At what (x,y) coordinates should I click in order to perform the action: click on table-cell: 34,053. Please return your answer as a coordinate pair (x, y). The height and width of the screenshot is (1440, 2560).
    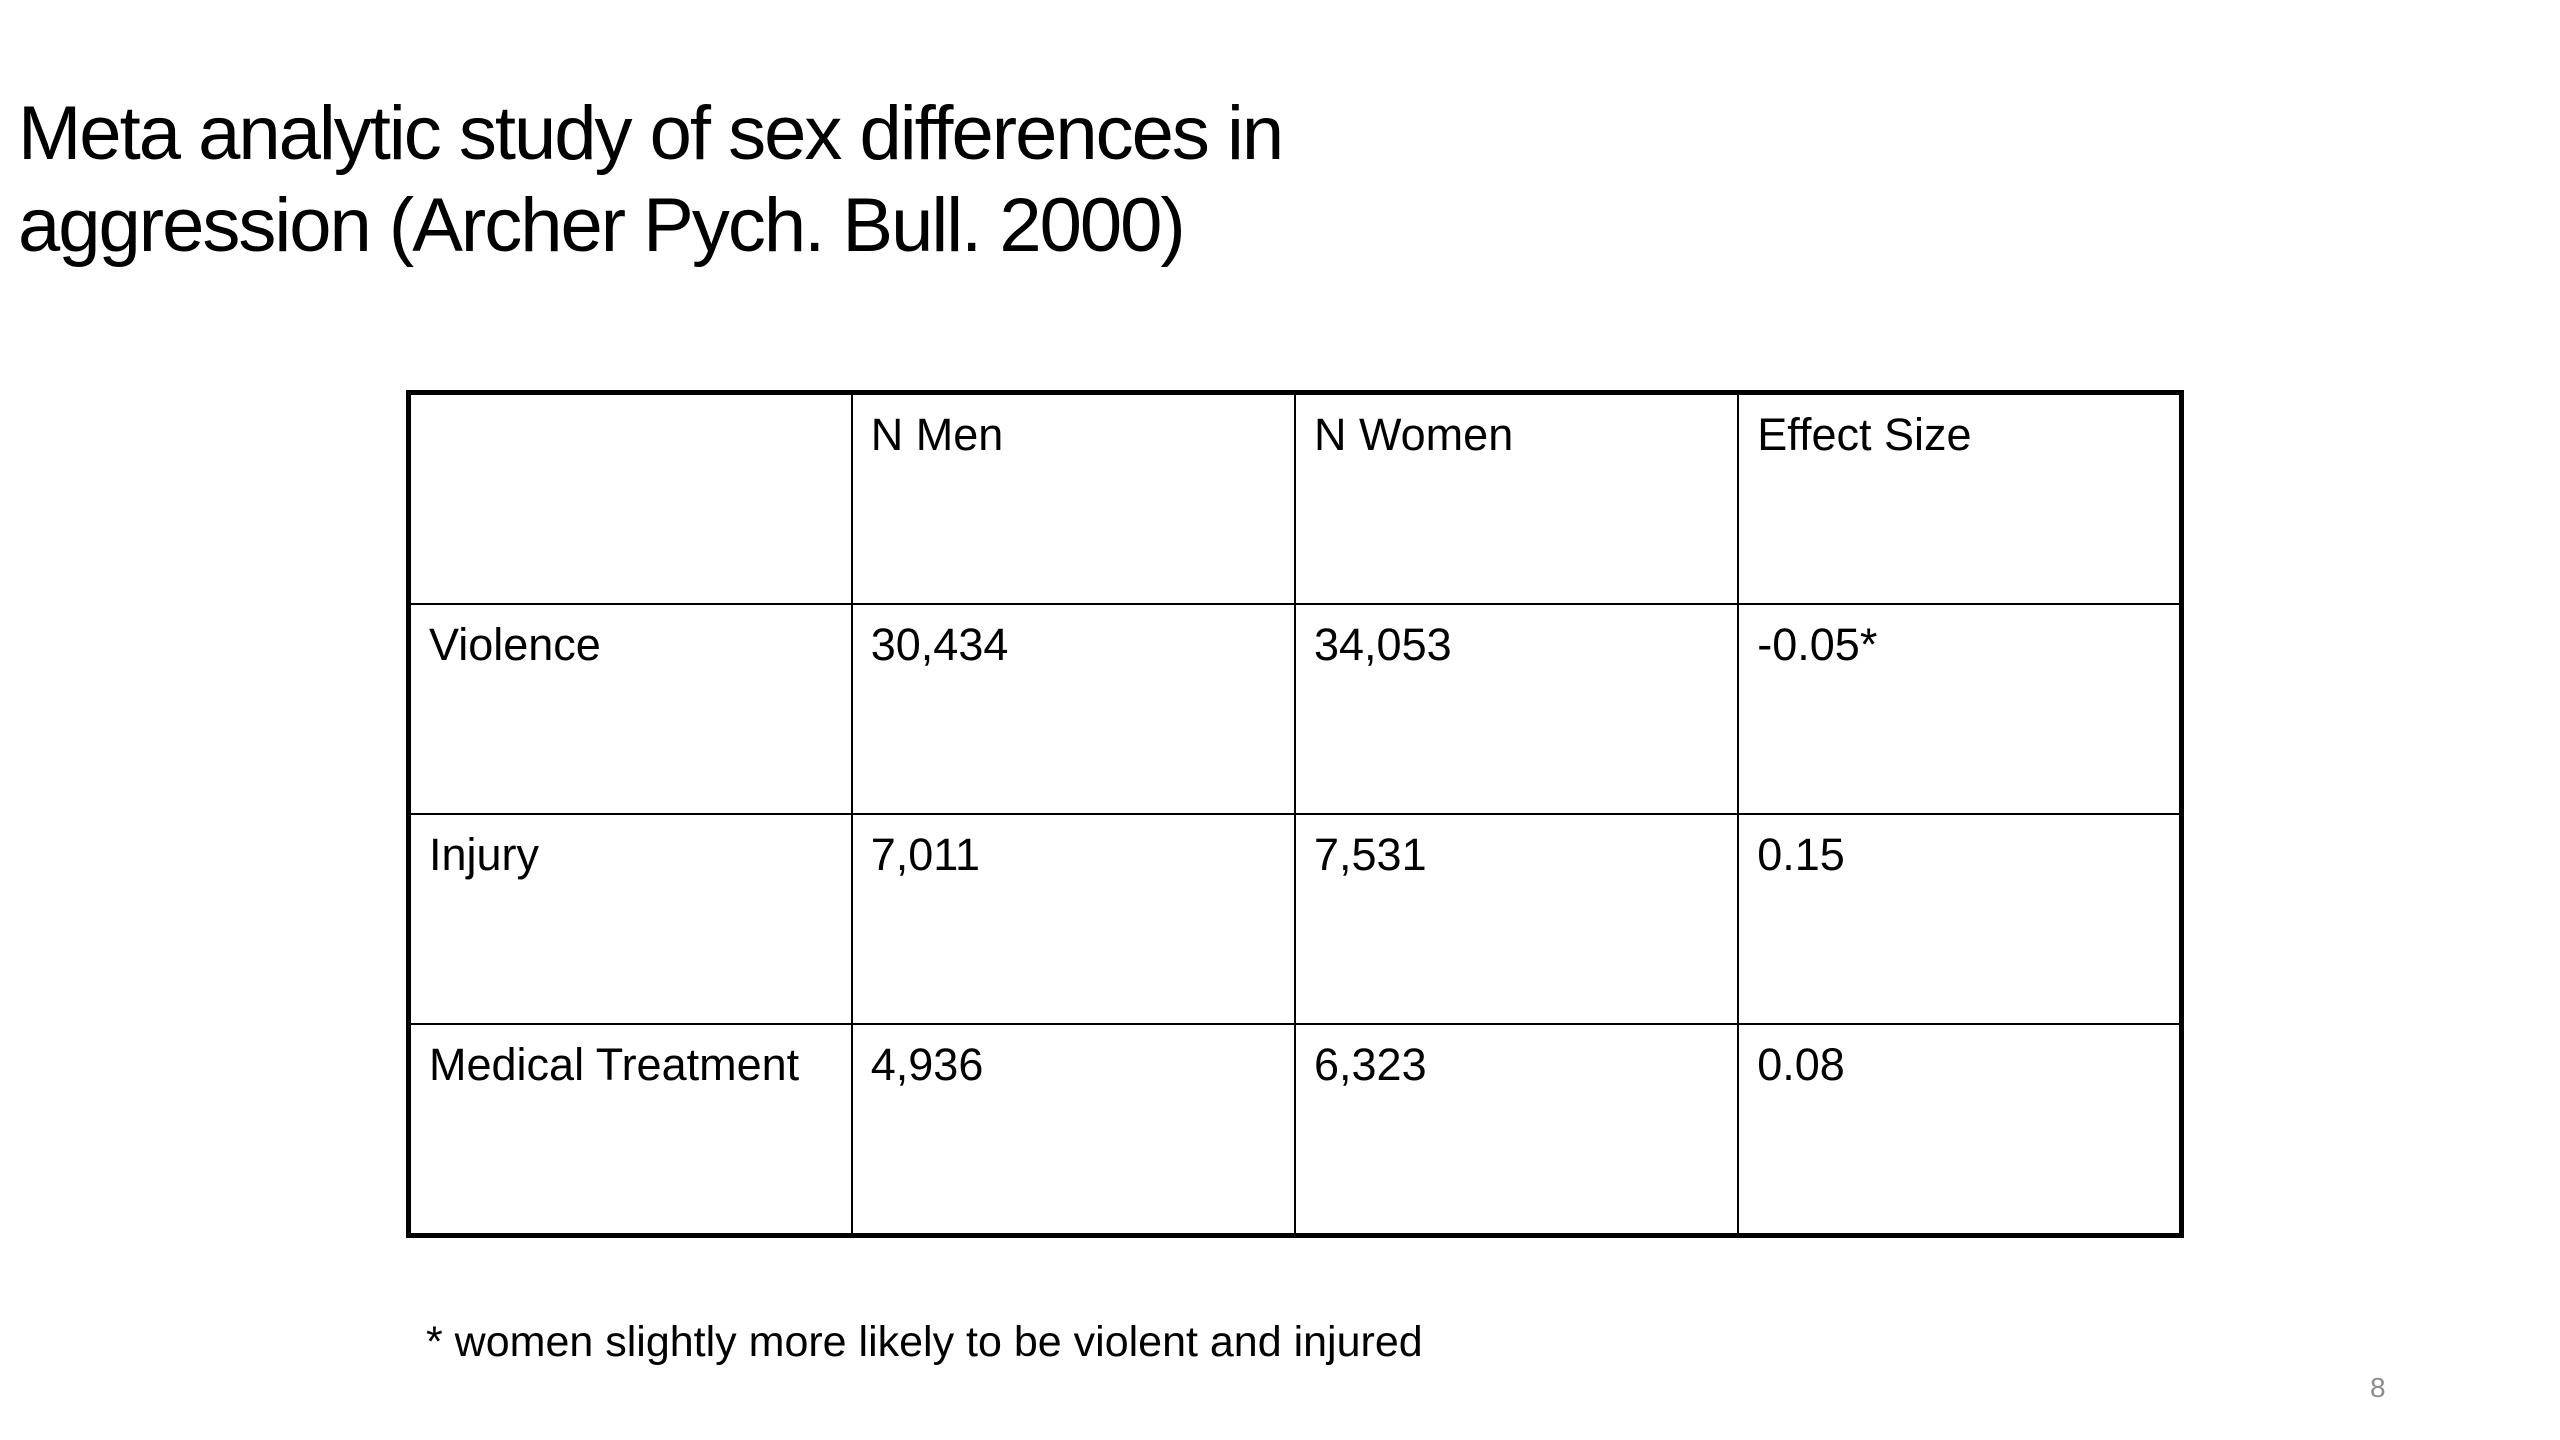
    Looking at the image, I should click on (1516, 709).